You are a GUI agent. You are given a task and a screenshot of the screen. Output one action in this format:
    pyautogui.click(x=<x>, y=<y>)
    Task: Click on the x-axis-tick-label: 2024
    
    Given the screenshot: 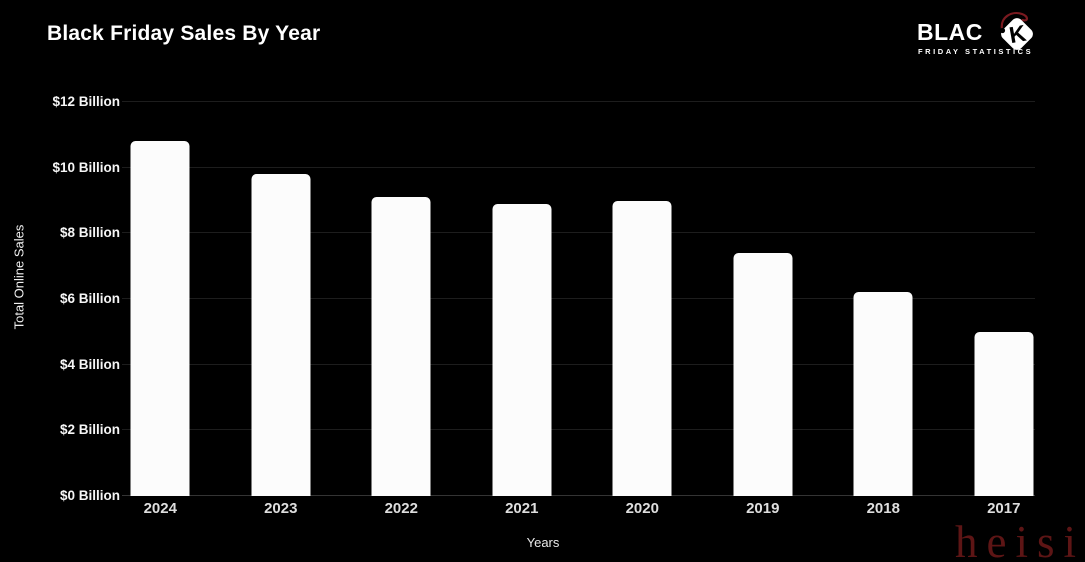 What is the action you would take?
    pyautogui.click(x=160, y=508)
    